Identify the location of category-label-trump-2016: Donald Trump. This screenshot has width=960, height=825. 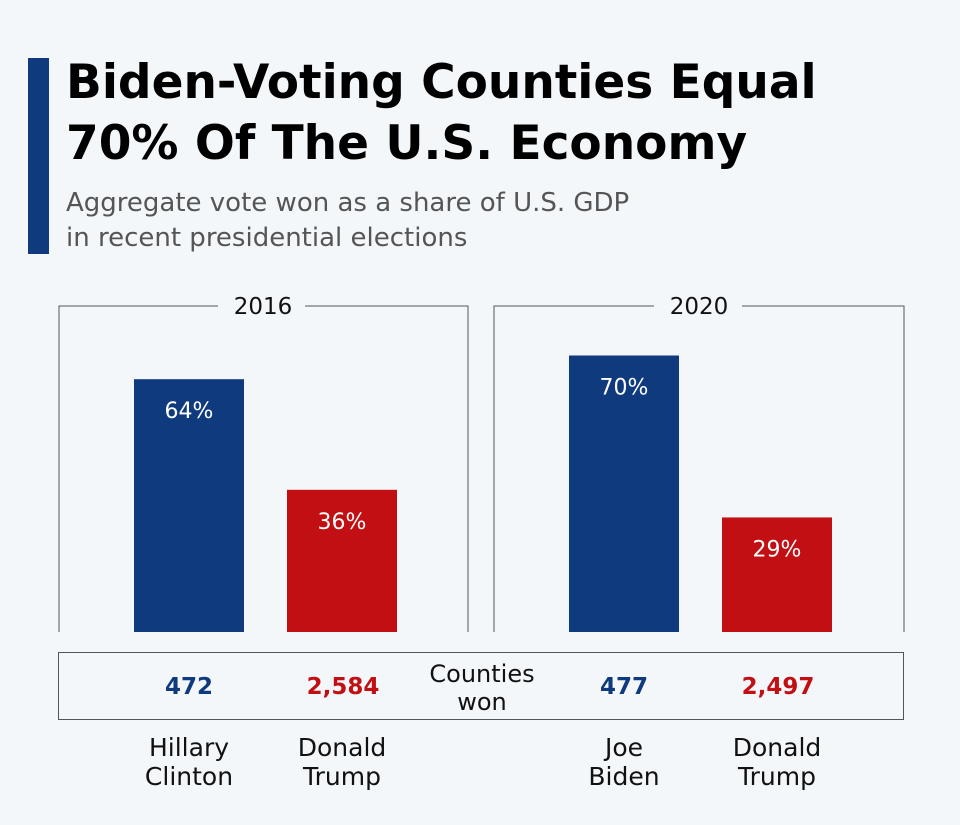
(342, 762).